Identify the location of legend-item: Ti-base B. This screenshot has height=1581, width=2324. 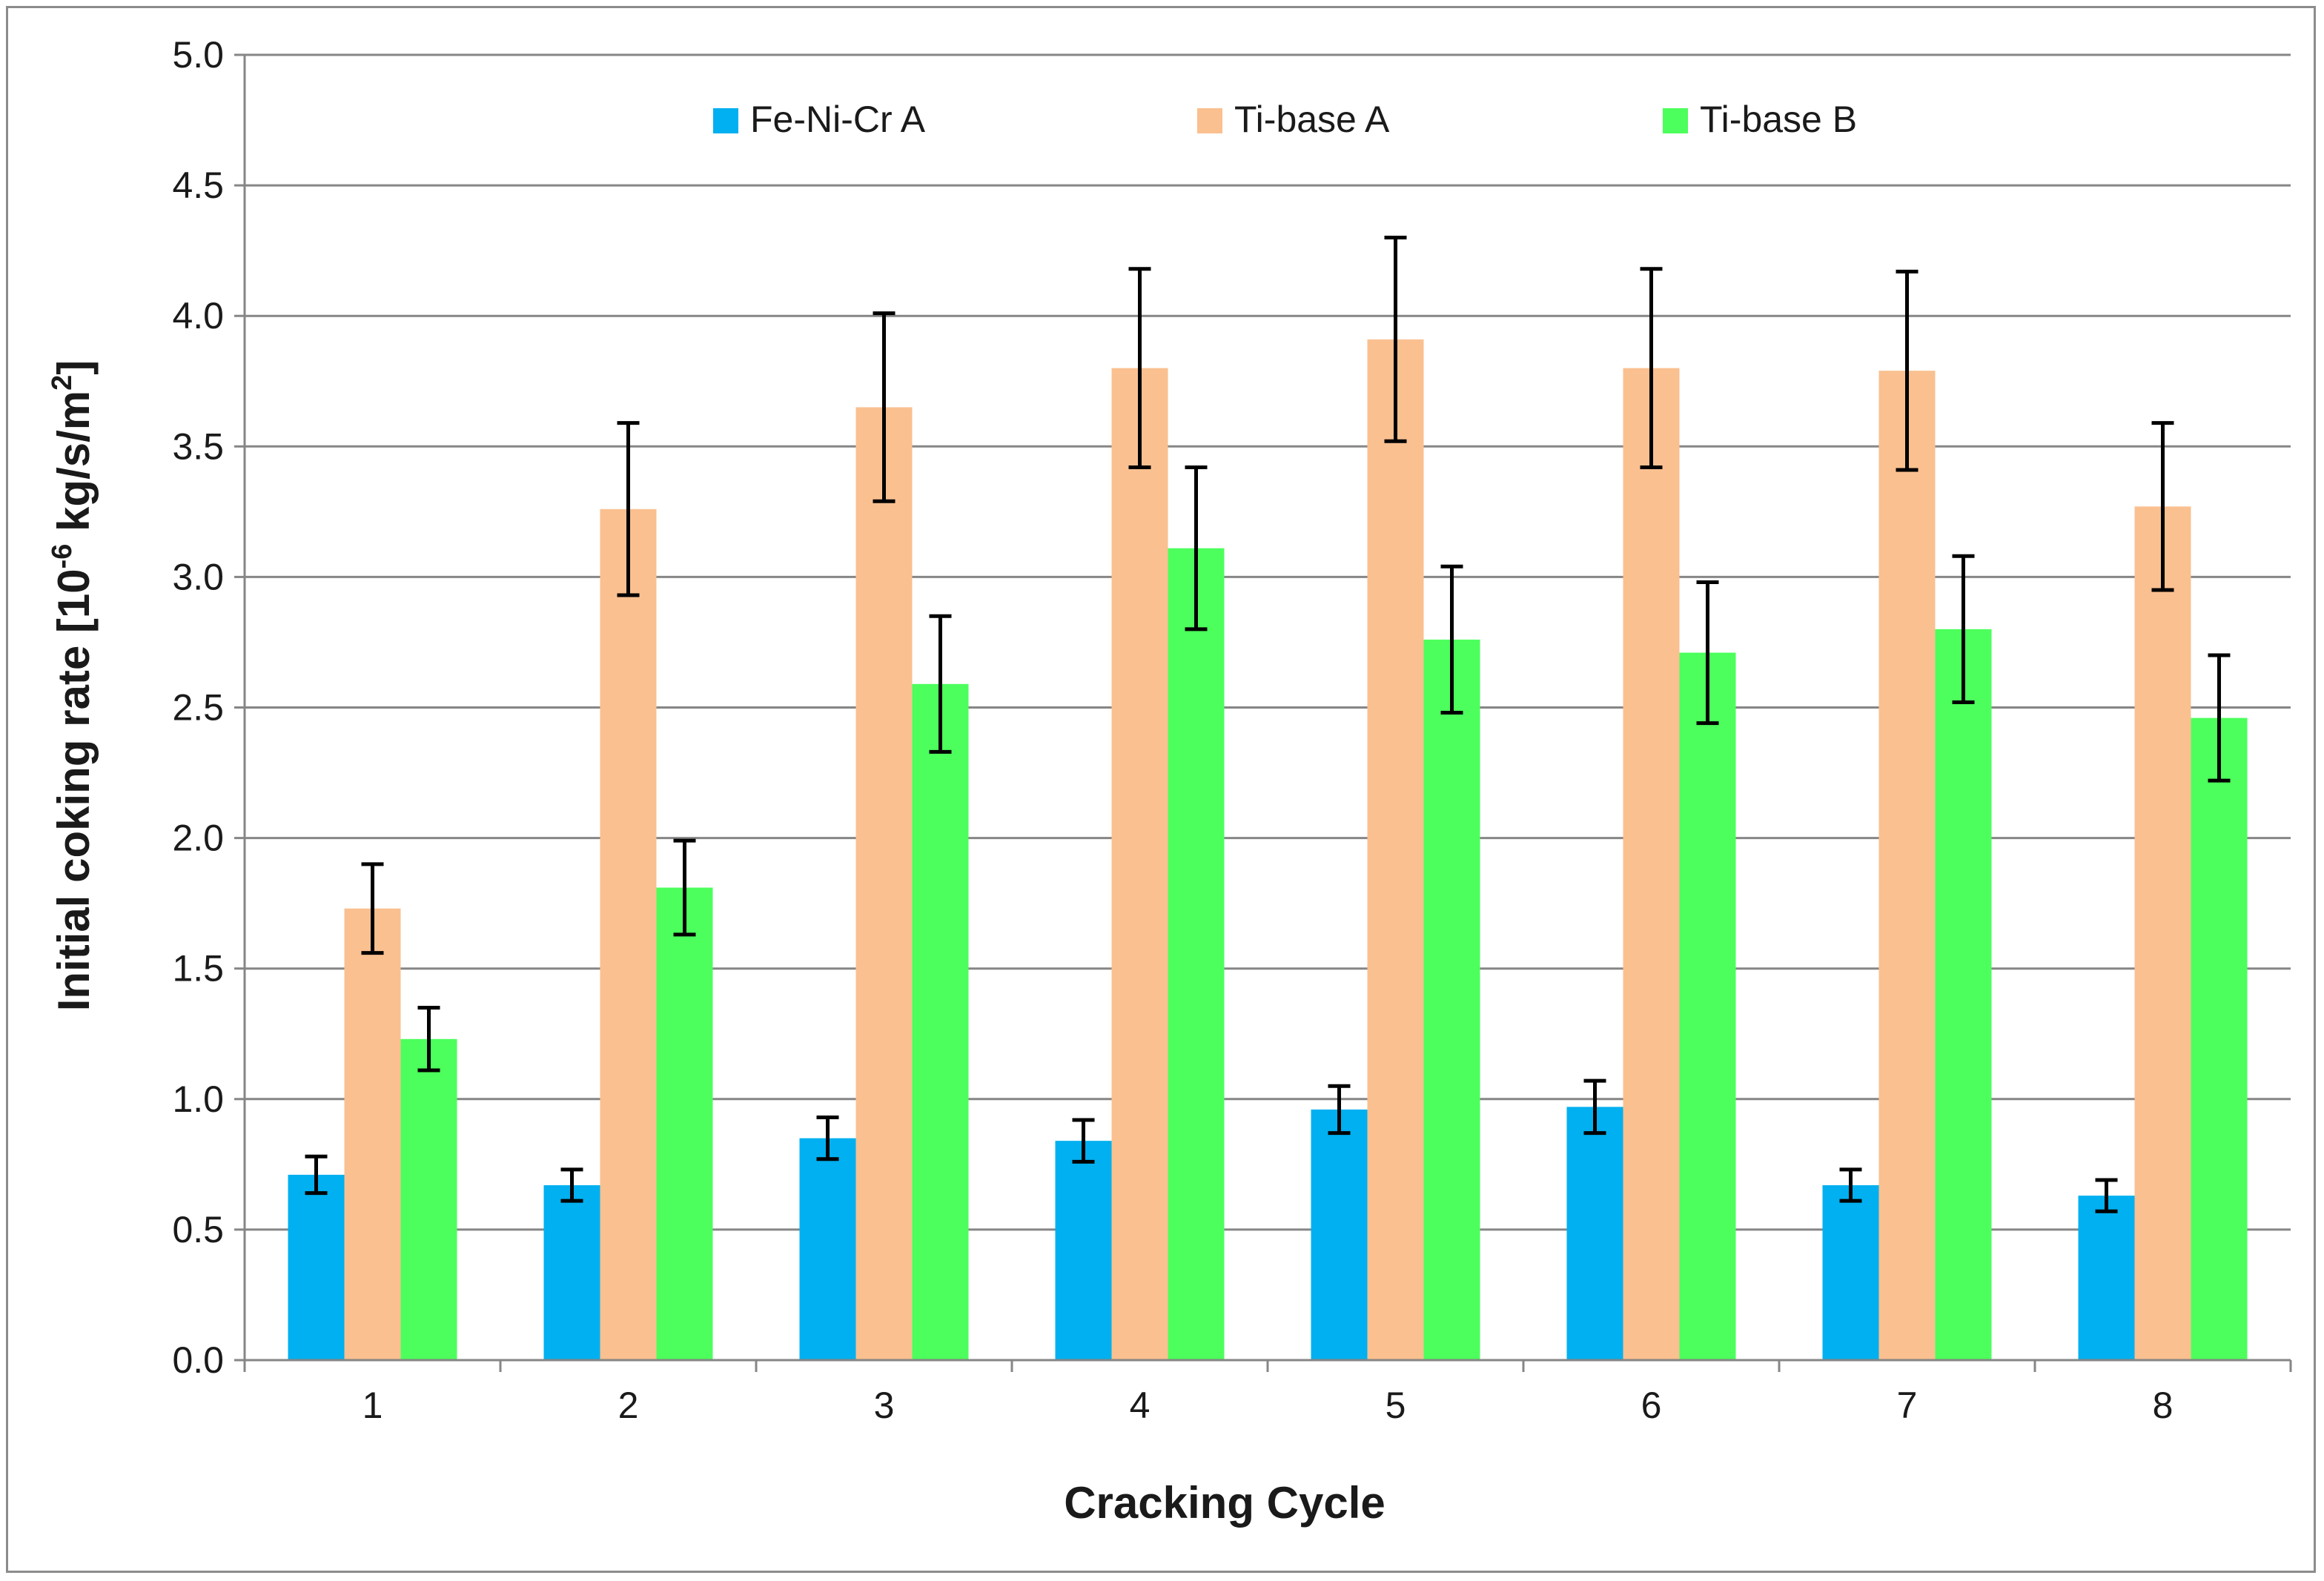
(1760, 119).